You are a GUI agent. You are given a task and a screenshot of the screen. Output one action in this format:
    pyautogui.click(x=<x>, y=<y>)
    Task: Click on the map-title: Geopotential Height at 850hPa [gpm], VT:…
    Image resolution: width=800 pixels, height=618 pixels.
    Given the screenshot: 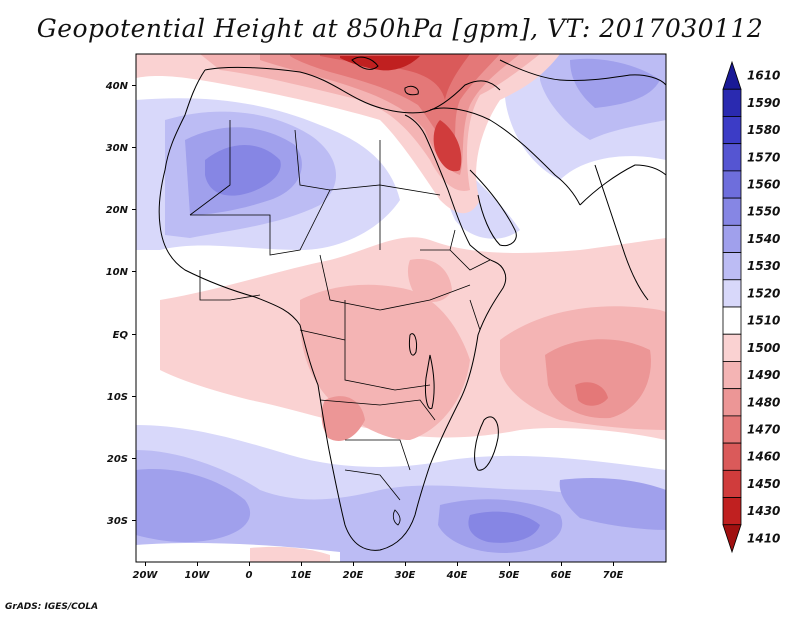 What is the action you would take?
    pyautogui.click(x=400, y=28)
    